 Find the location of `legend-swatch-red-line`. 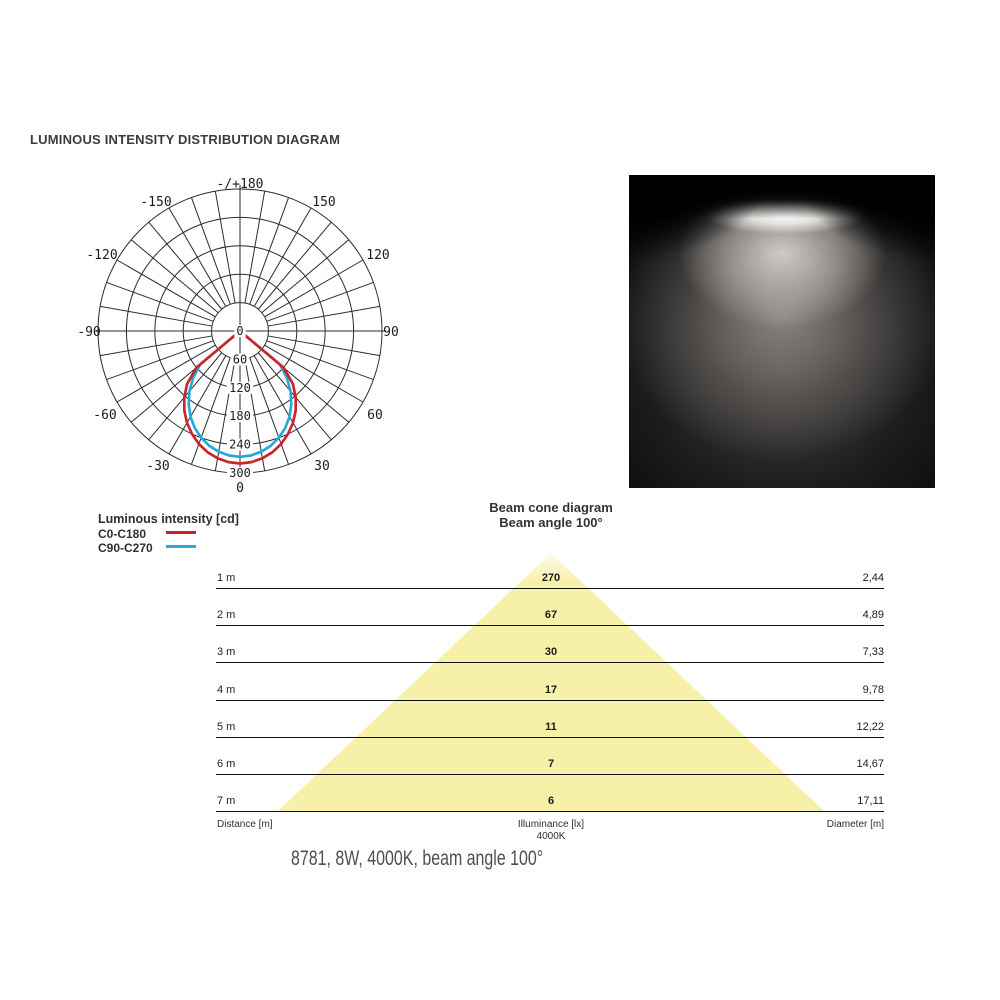

legend-swatch-red-line is located at coordinates (181, 533).